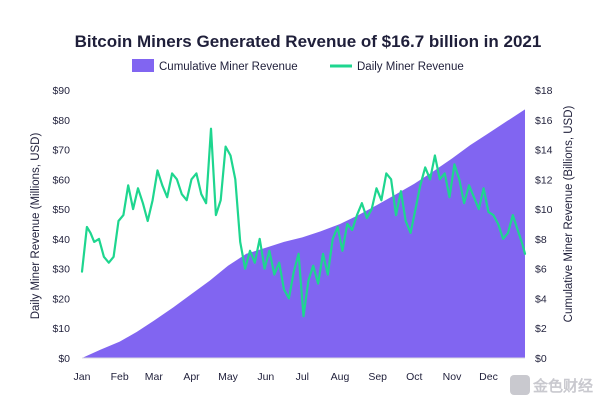 Image resolution: width=600 pixels, height=405 pixels. I want to click on right-tick-label: $14, so click(544, 151).